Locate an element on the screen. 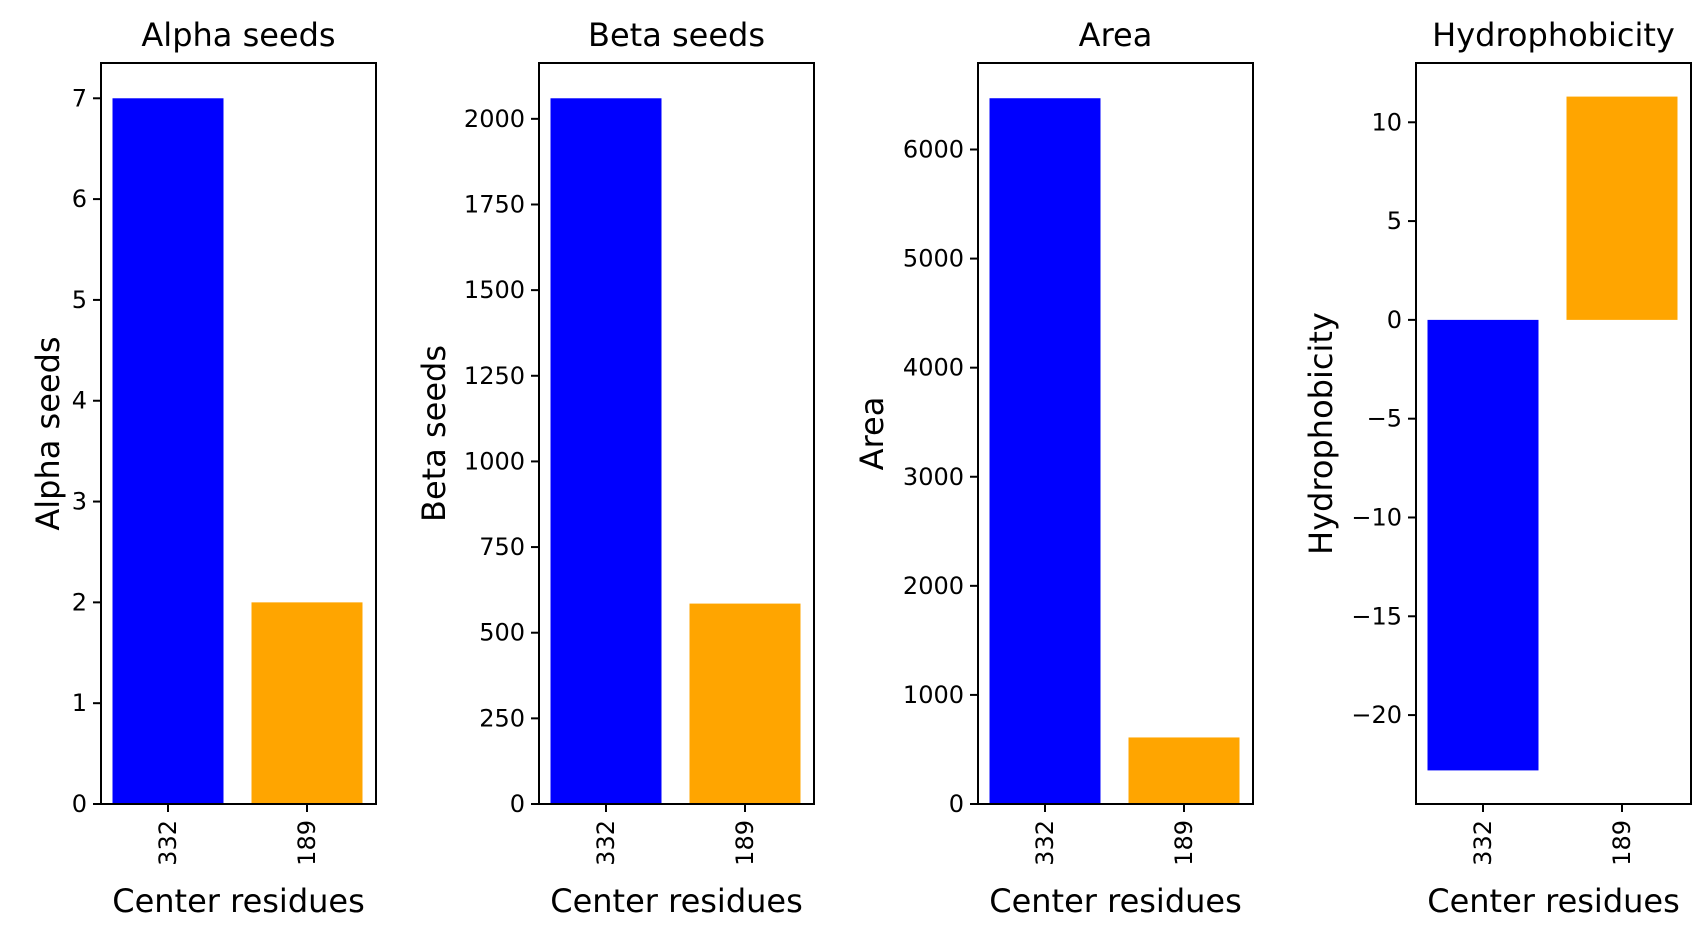 Image resolution: width=1706 pixels, height=937 pixels. y-tick-label: −10 is located at coordinates (1376, 517).